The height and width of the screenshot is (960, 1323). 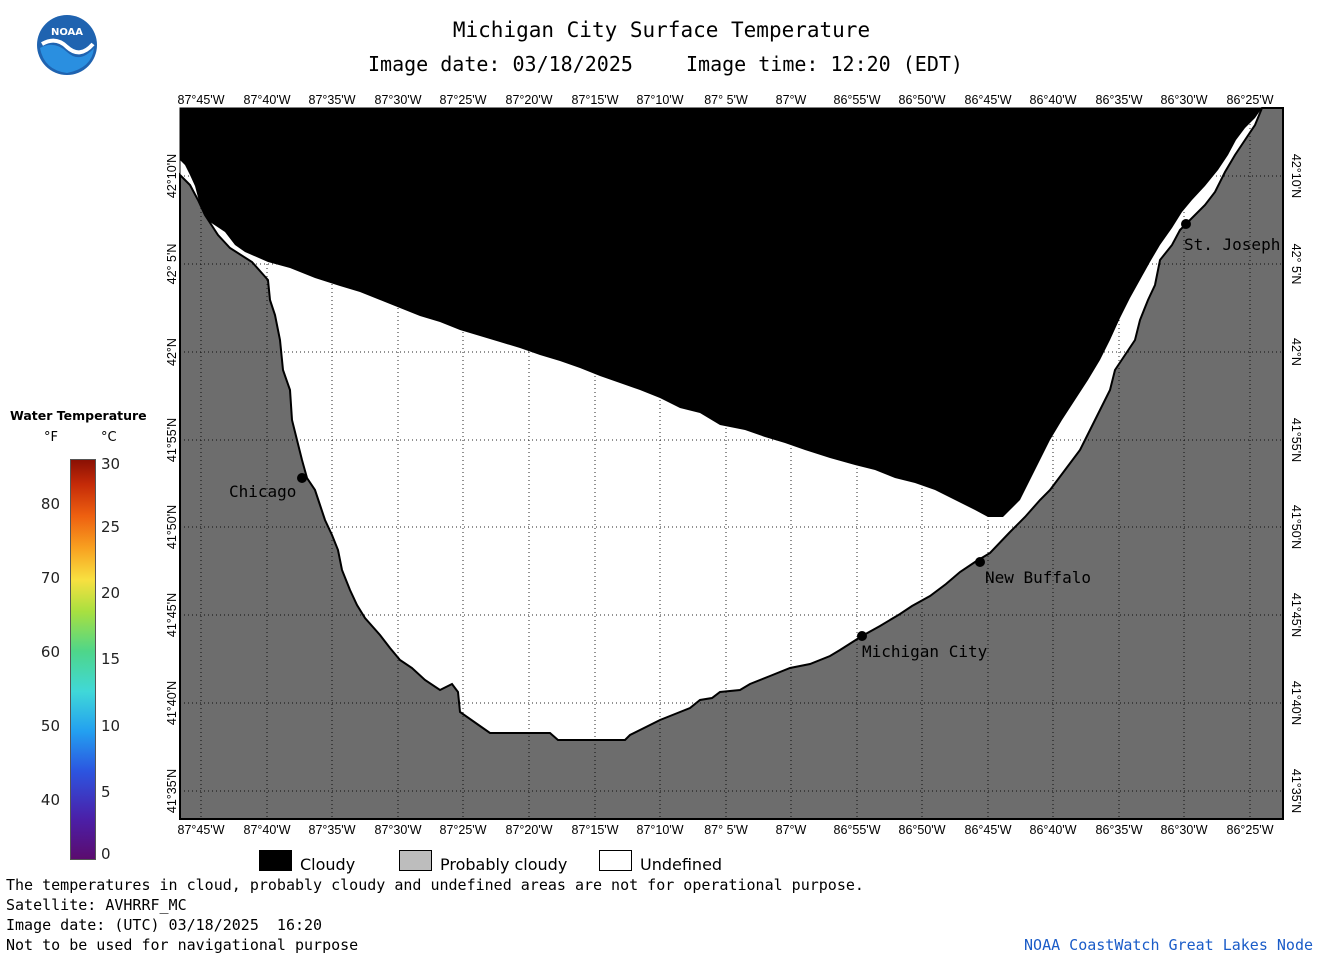 What do you see at coordinates (500, 64) in the screenshot?
I see `image-date: Image date: 03/18/2025` at bounding box center [500, 64].